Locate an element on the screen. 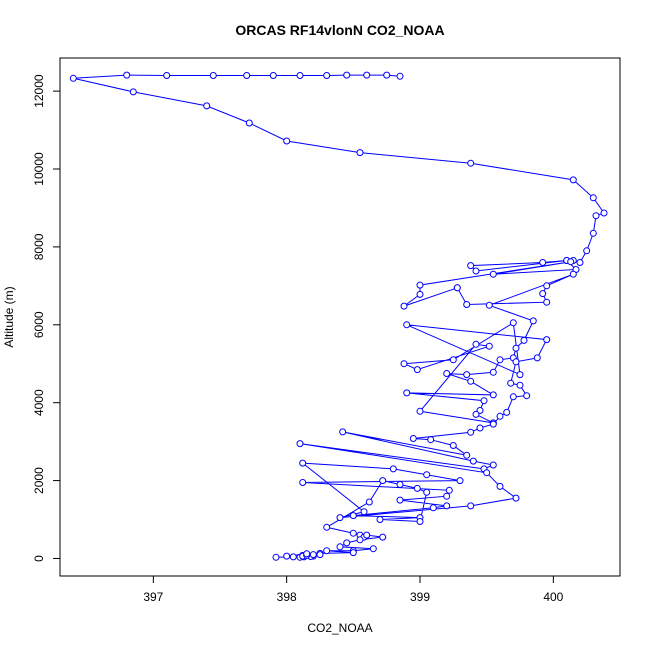  x-tick-label: 400 is located at coordinates (553, 597).